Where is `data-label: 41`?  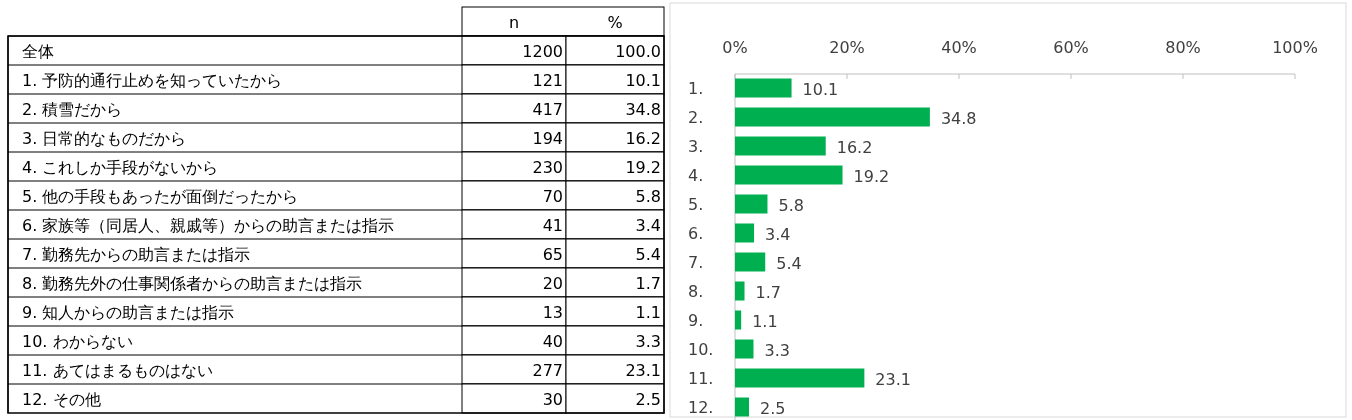 data-label: 41 is located at coordinates (552, 225).